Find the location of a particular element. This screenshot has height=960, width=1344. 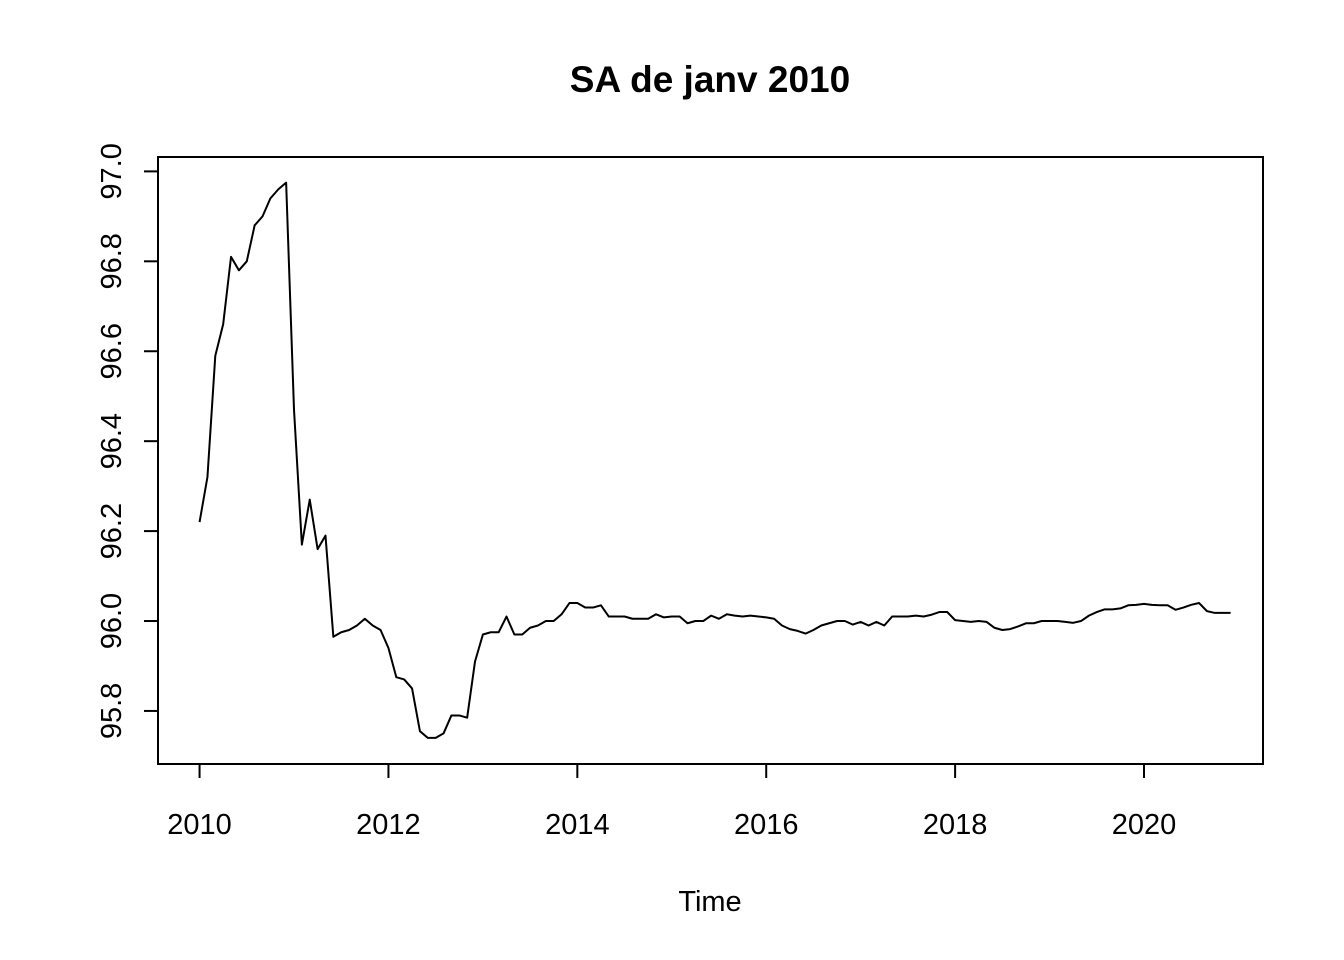

y-tick-label: 96.4 is located at coordinates (112, 441).